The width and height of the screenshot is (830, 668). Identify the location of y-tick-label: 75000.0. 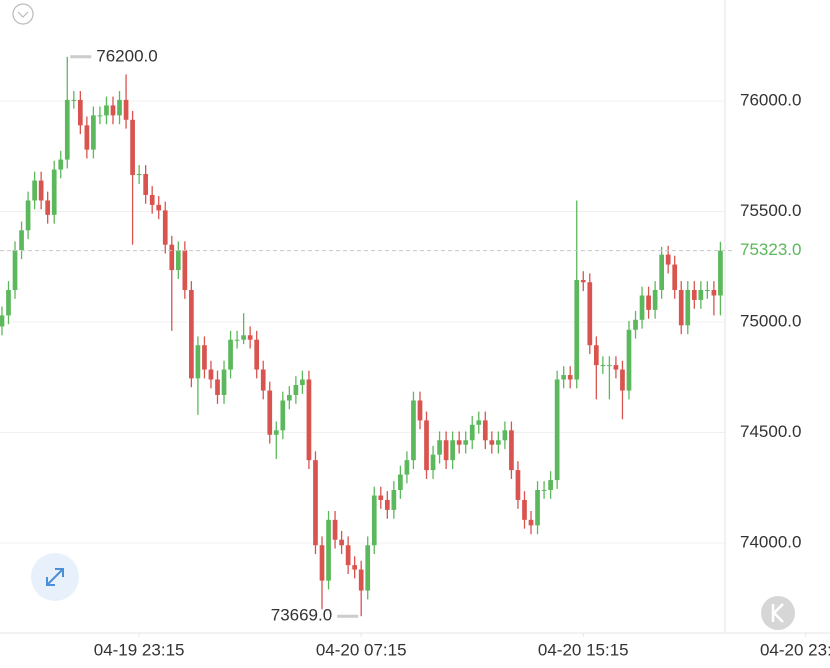
(770, 321).